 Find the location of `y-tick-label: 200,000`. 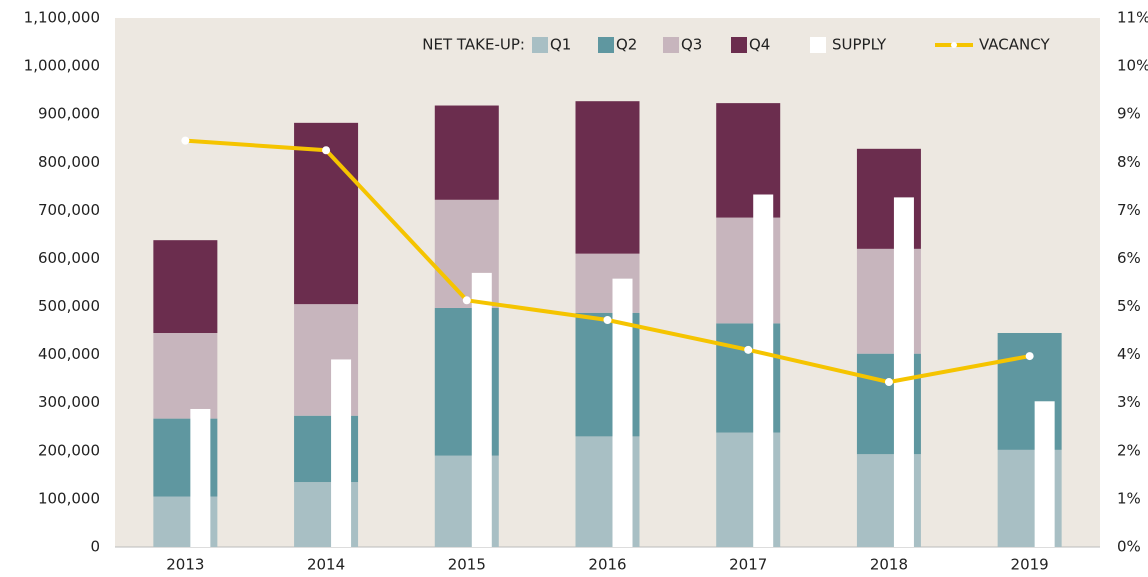

y-tick-label: 200,000 is located at coordinates (69, 450).